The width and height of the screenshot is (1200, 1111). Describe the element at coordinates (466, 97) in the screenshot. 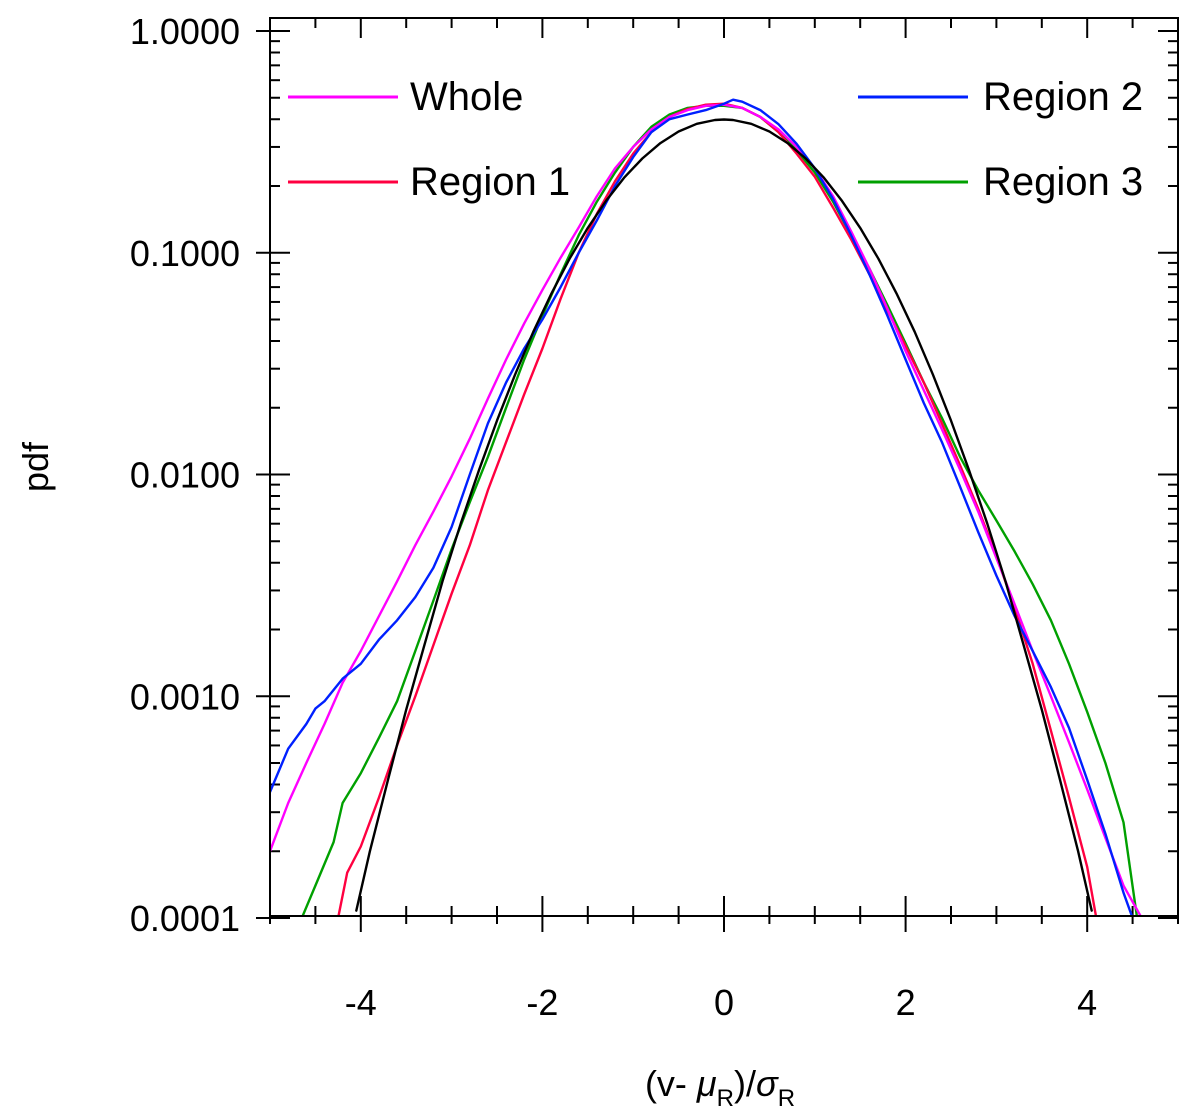

I see `legend-label-whole: Whole` at that location.